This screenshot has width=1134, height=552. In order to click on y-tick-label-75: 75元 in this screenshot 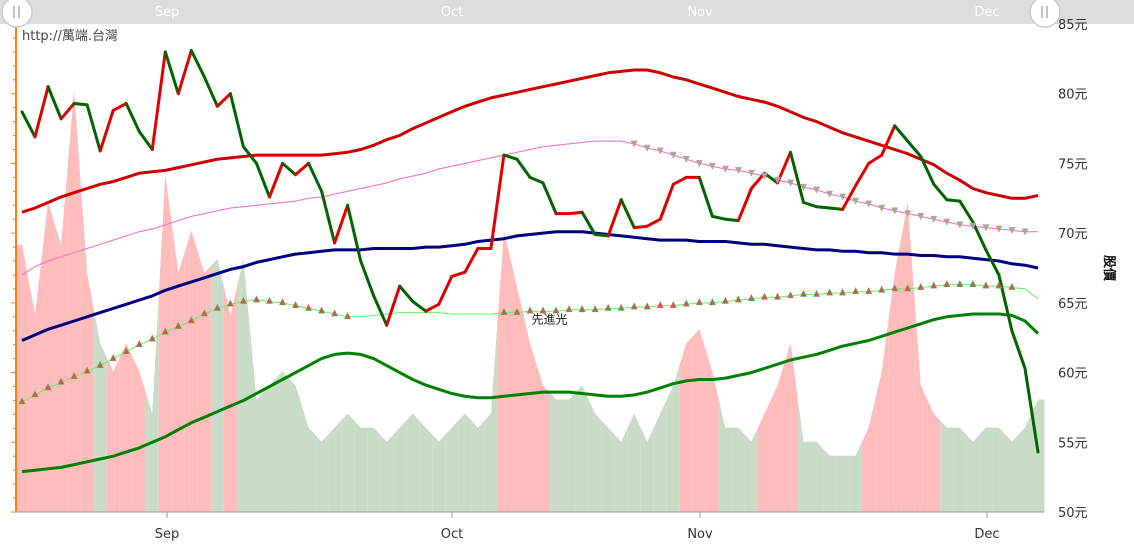, I will do `click(1073, 164)`.